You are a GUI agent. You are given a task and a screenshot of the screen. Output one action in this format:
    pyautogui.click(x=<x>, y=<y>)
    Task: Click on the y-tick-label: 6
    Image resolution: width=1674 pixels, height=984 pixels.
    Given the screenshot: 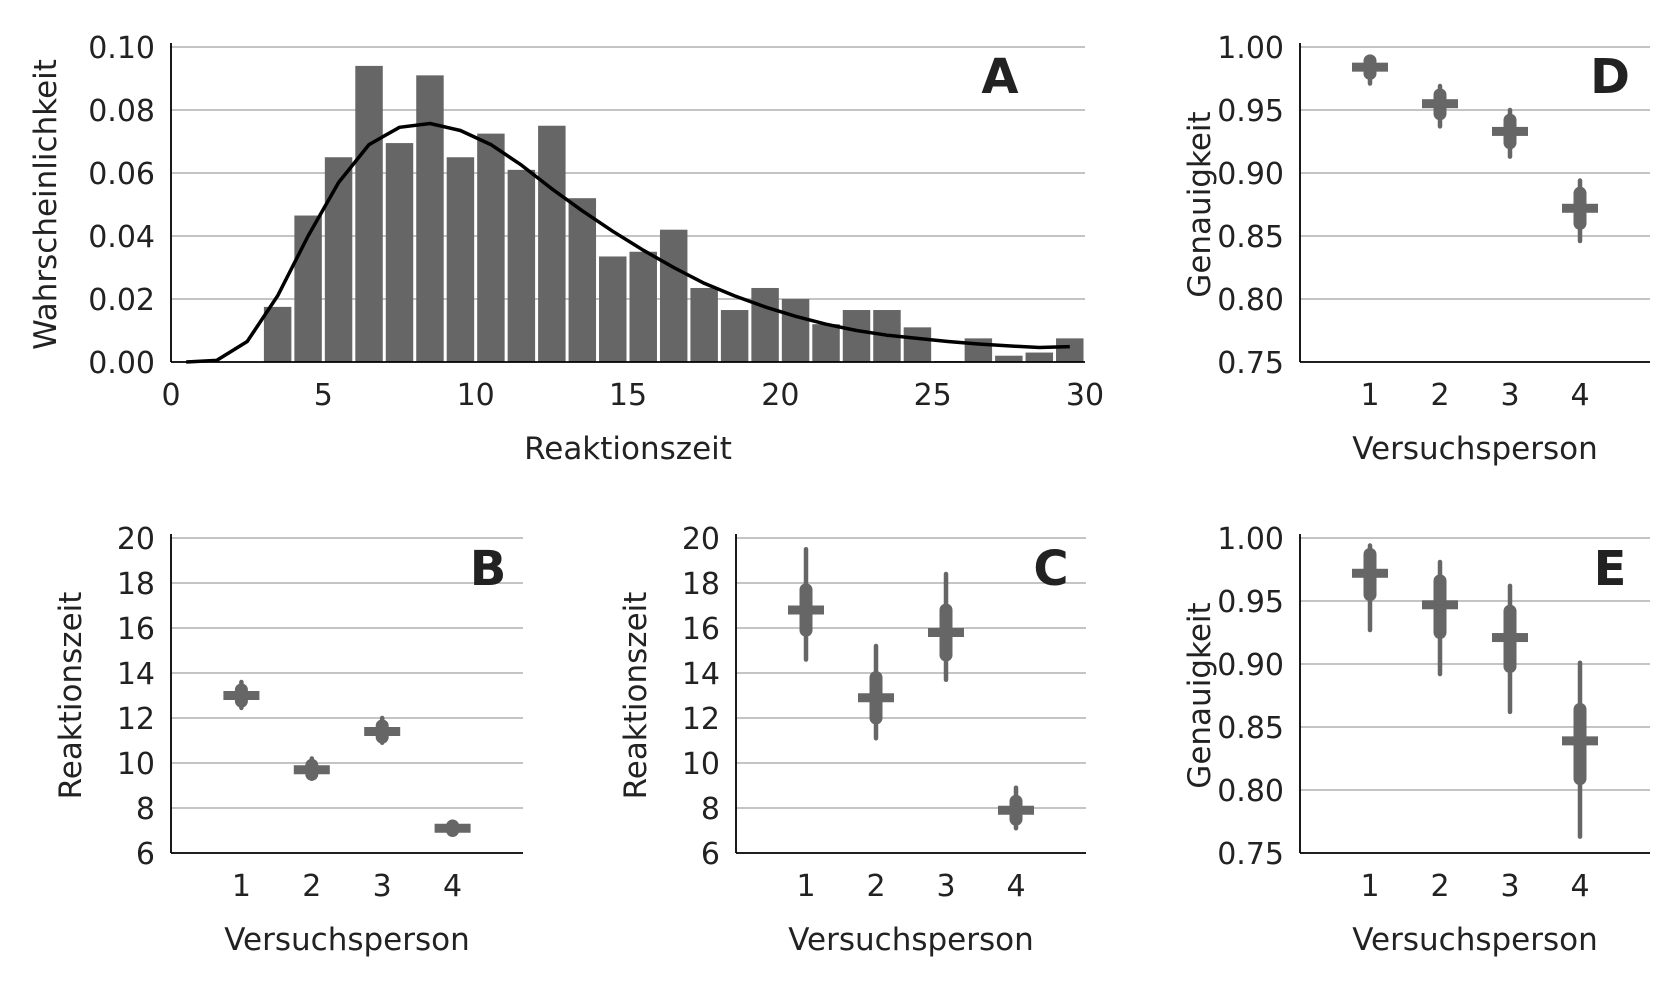 What is the action you would take?
    pyautogui.click(x=710, y=854)
    